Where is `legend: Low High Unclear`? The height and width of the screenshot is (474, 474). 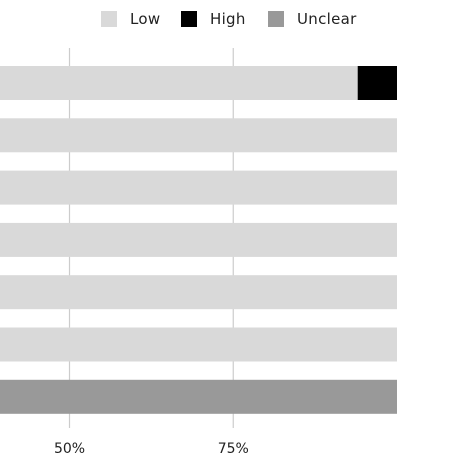 legend: Low High Unclear is located at coordinates (237, 19).